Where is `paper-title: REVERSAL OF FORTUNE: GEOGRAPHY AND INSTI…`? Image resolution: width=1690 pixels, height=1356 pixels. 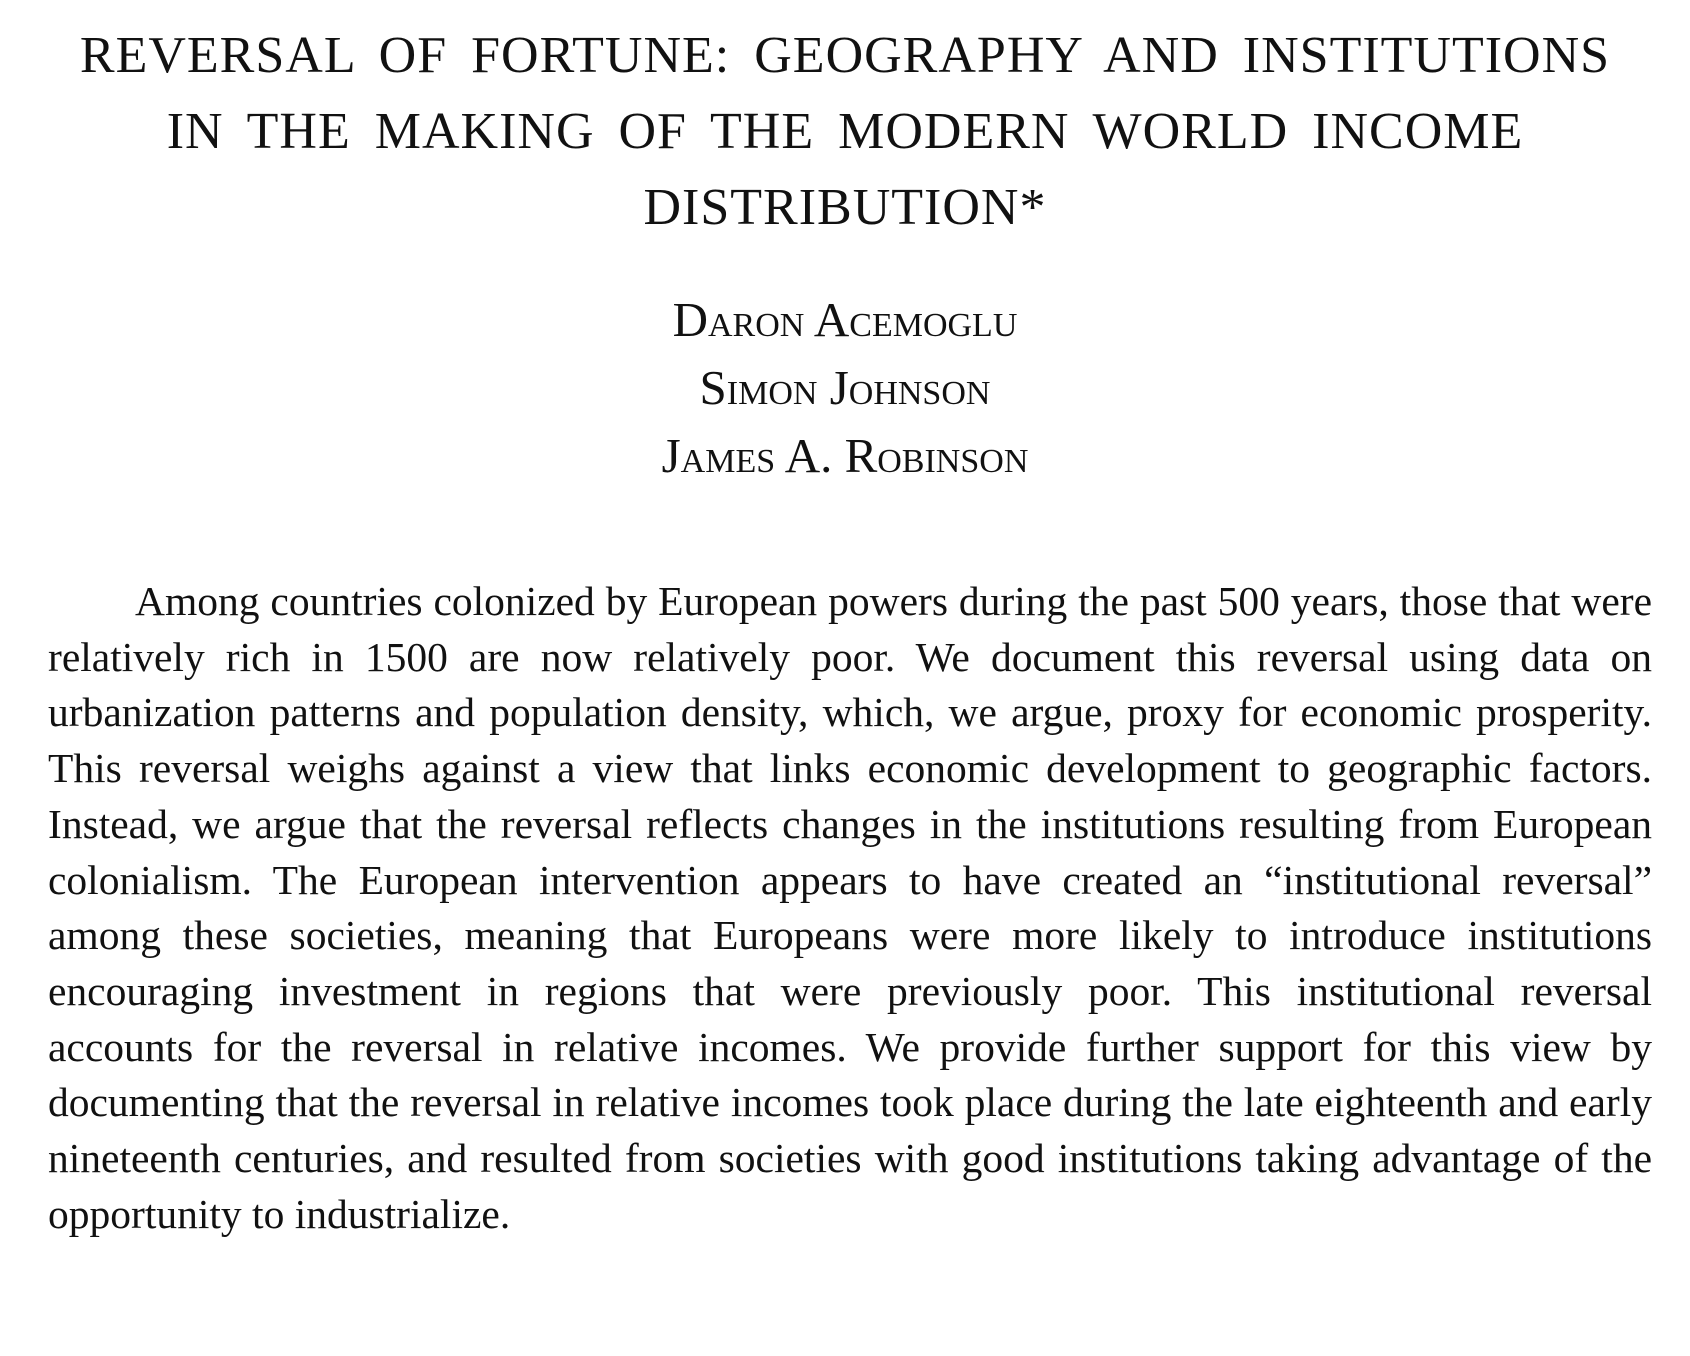 paper-title: REVERSAL OF FORTUNE: GEOGRAPHY AND INSTI… is located at coordinates (845, 131).